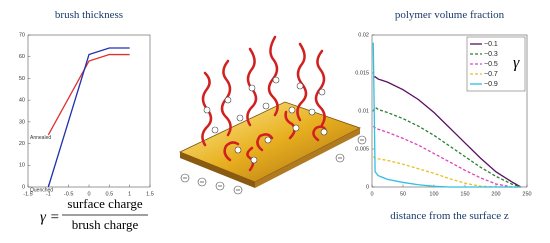  What do you see at coordinates (110, 194) in the screenshot?
I see `x-tick-label: 0.5` at bounding box center [110, 194].